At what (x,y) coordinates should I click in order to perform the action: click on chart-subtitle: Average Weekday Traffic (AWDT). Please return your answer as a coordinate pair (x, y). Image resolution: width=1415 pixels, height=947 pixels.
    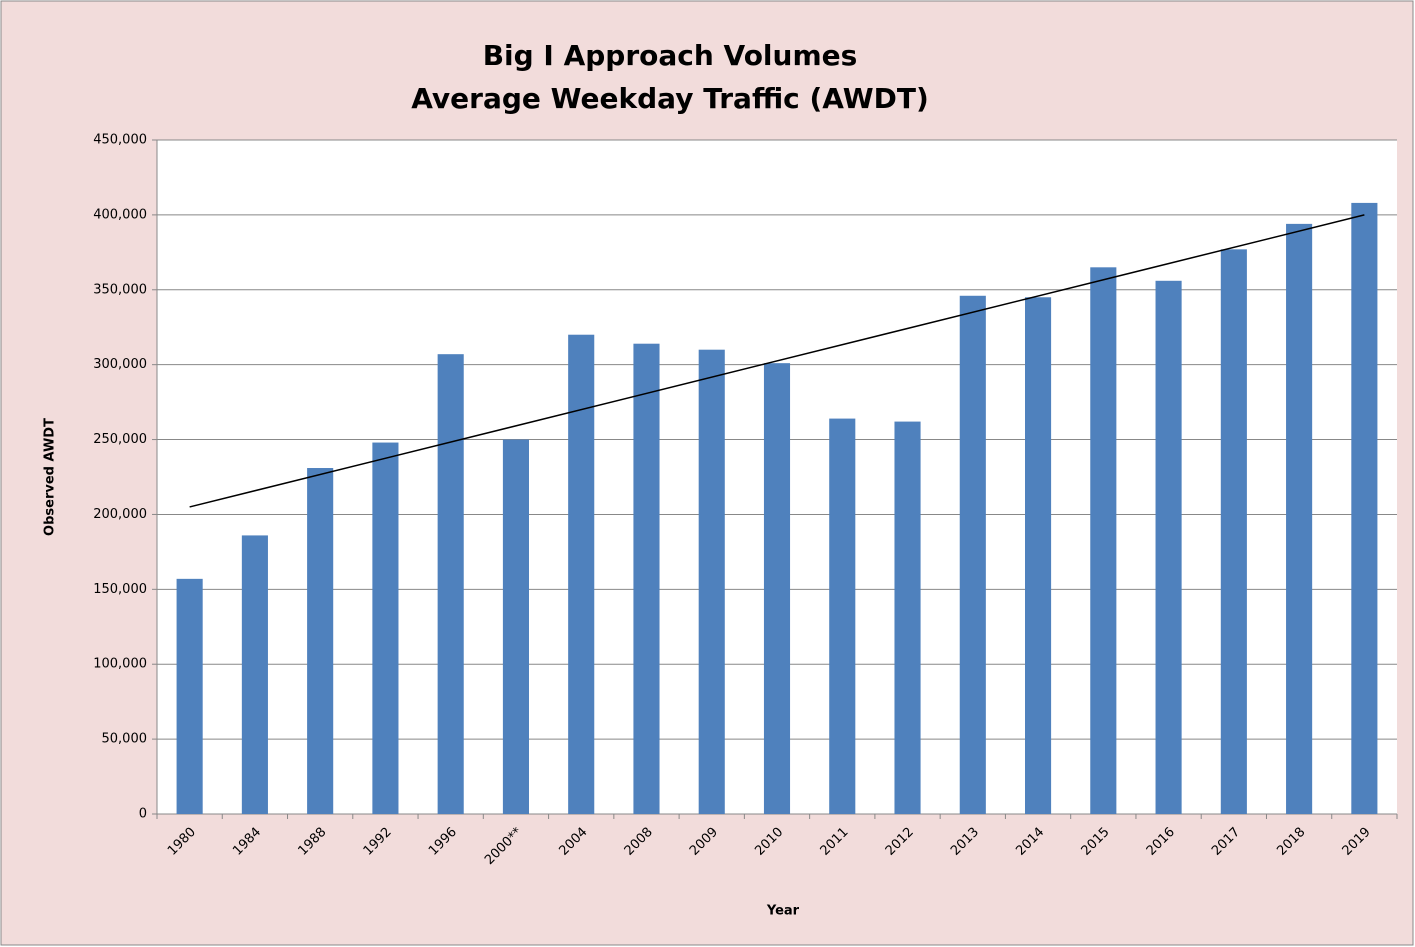
    Looking at the image, I should click on (670, 98).